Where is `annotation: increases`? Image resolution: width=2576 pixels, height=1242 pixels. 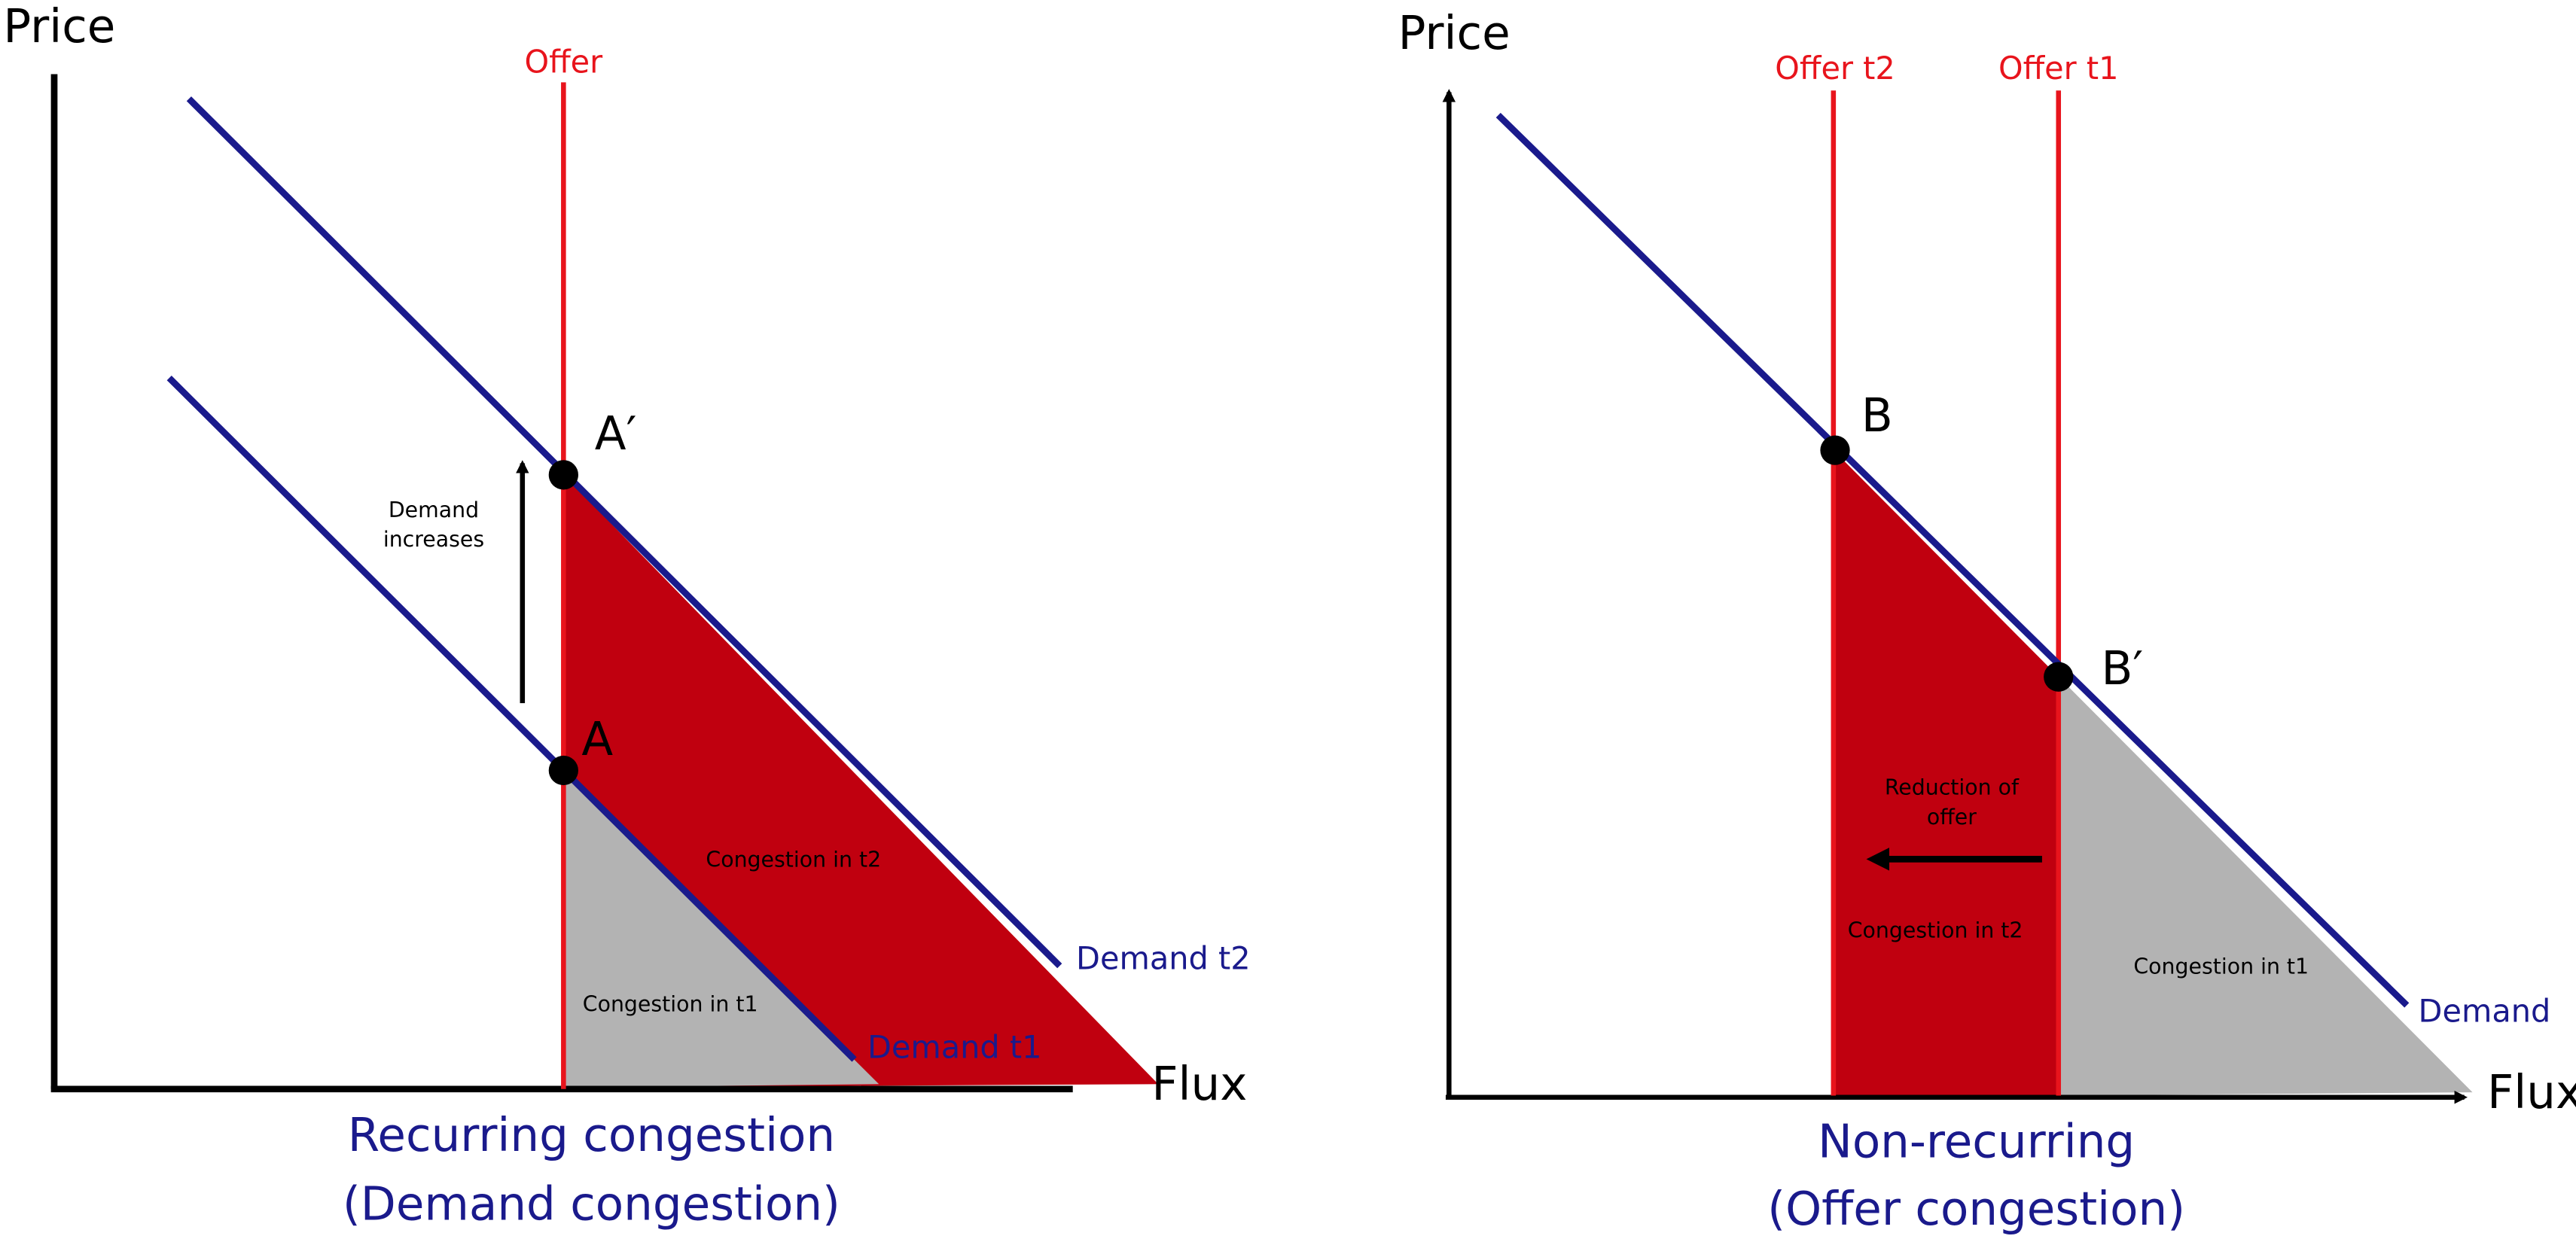
annotation: increases is located at coordinates (433, 539).